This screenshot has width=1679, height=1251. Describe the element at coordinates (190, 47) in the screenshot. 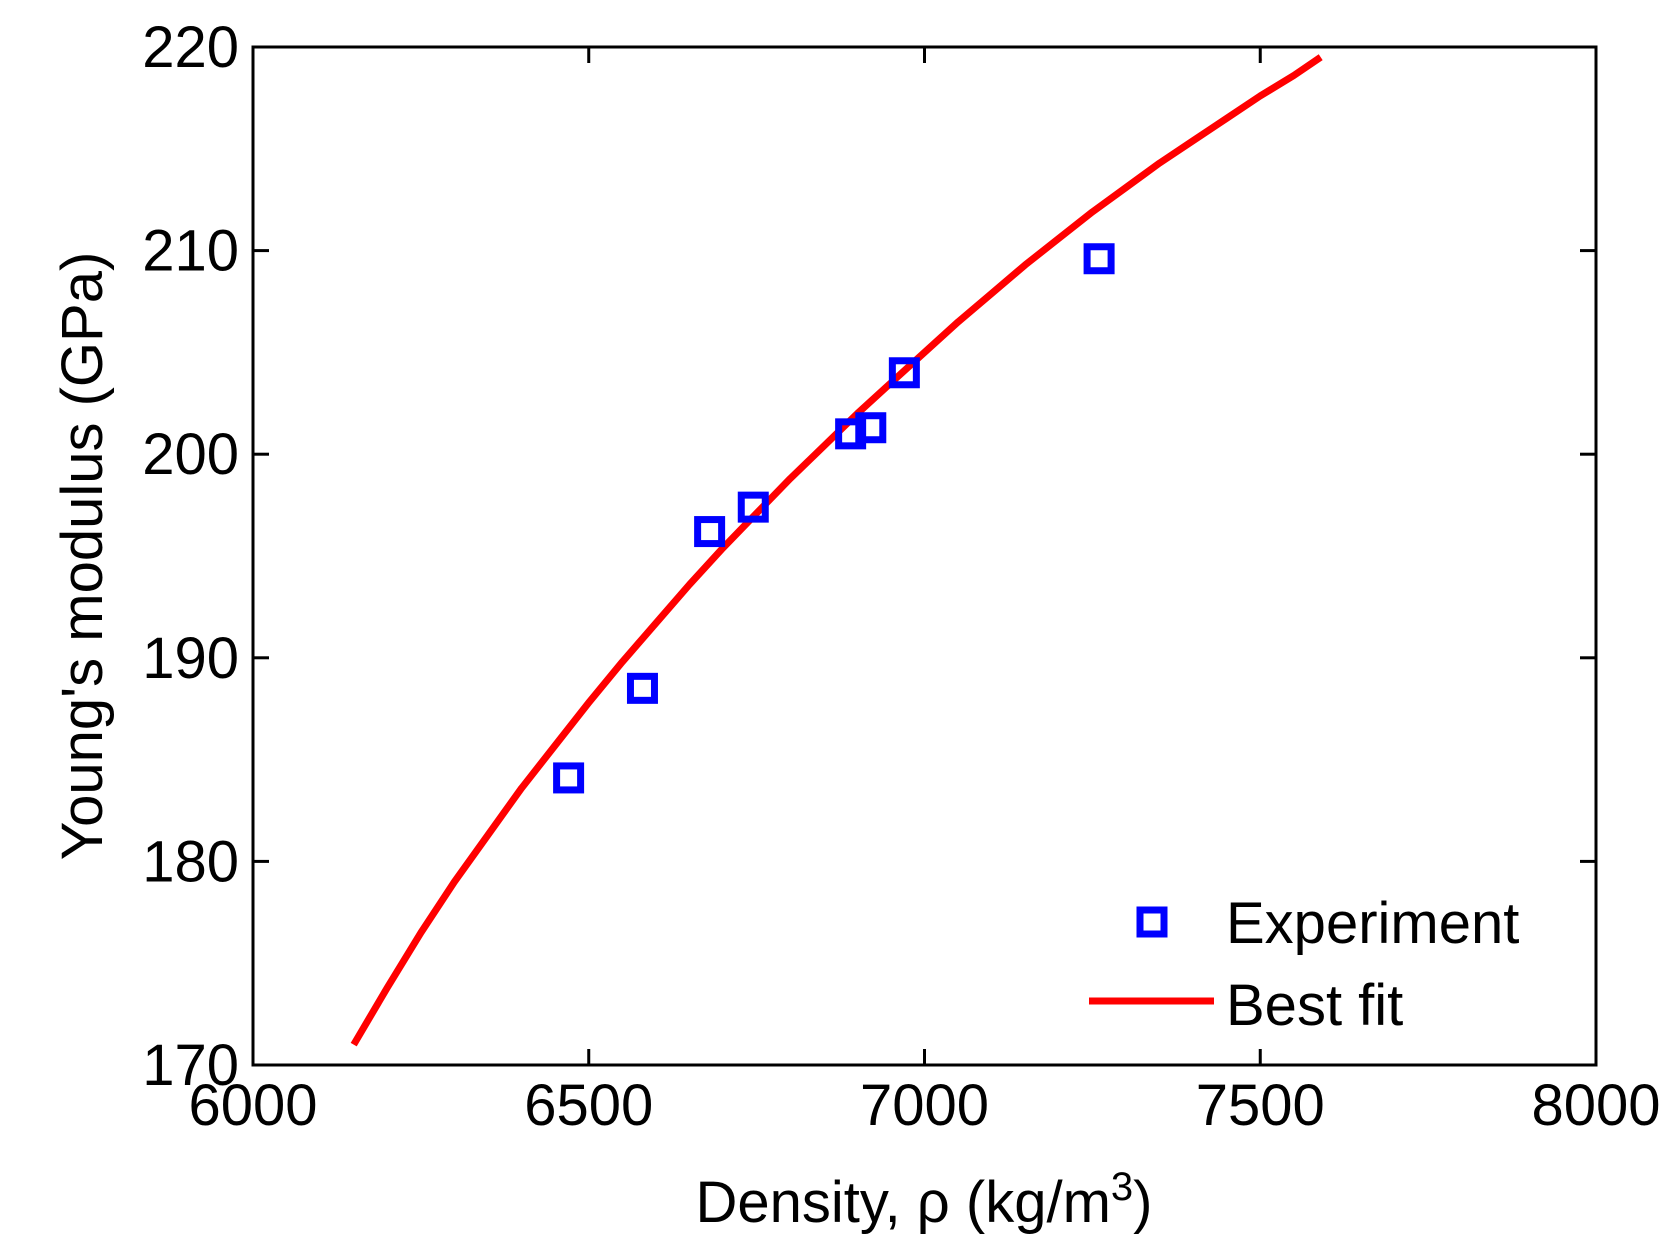

I see `y-tick-label: 220` at that location.